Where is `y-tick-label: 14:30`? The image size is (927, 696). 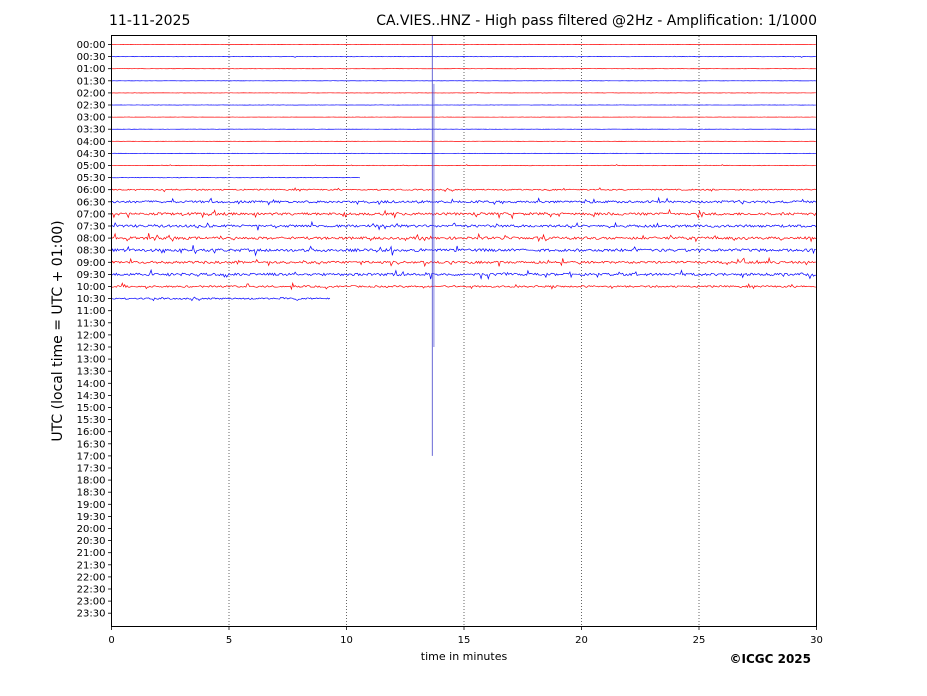
y-tick-label: 14:30 is located at coordinates (91, 396).